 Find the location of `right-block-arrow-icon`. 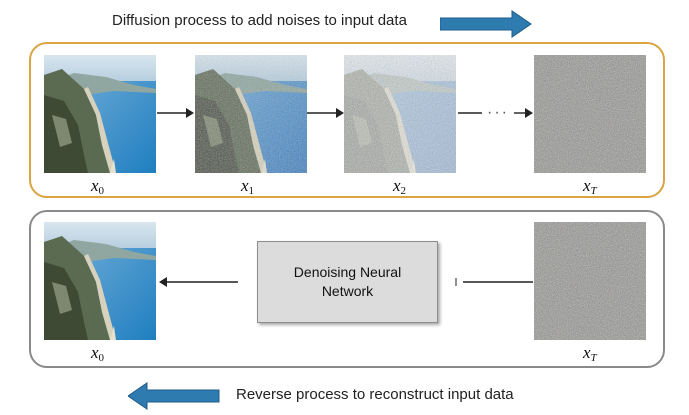

right-block-arrow-icon is located at coordinates (486, 24).